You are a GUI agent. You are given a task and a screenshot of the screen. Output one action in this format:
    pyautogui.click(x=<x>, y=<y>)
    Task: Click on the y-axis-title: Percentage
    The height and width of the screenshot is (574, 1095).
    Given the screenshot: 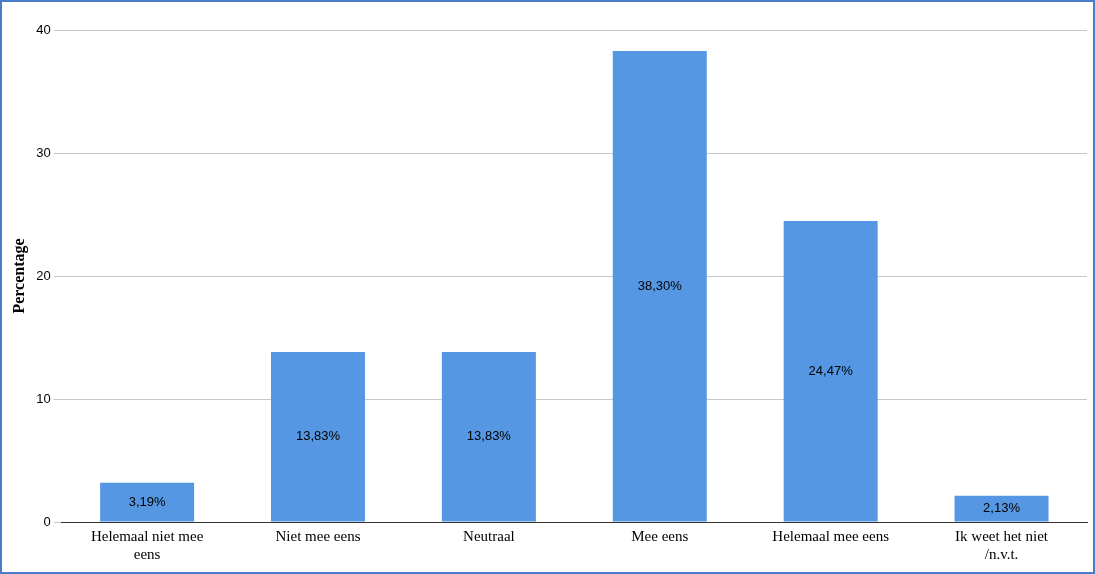 What is the action you would take?
    pyautogui.click(x=18, y=276)
    